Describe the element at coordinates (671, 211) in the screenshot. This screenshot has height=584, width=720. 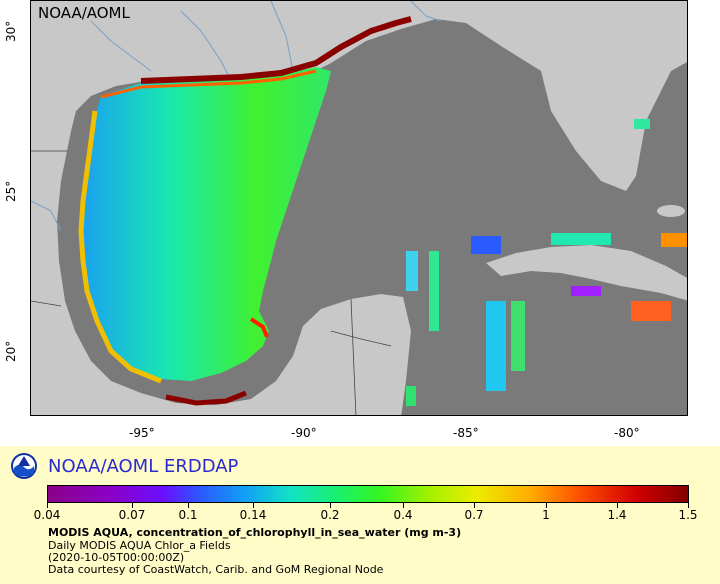
I see `land-bahamas` at that location.